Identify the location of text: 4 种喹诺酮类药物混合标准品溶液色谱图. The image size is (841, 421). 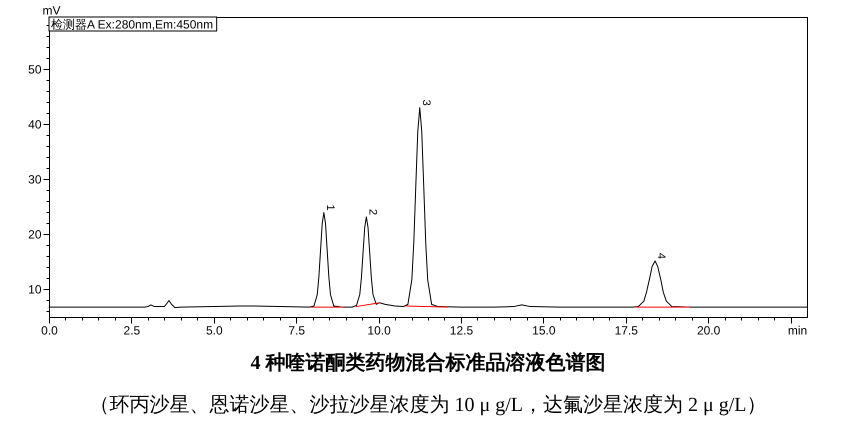
(428, 362).